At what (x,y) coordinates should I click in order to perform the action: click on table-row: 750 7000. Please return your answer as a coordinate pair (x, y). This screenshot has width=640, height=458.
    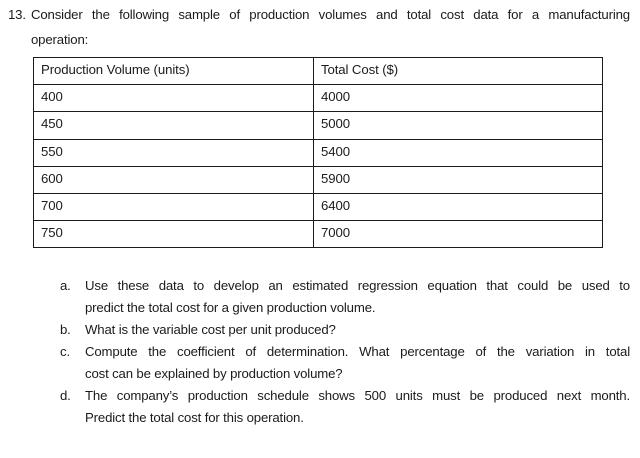
    Looking at the image, I should click on (318, 234).